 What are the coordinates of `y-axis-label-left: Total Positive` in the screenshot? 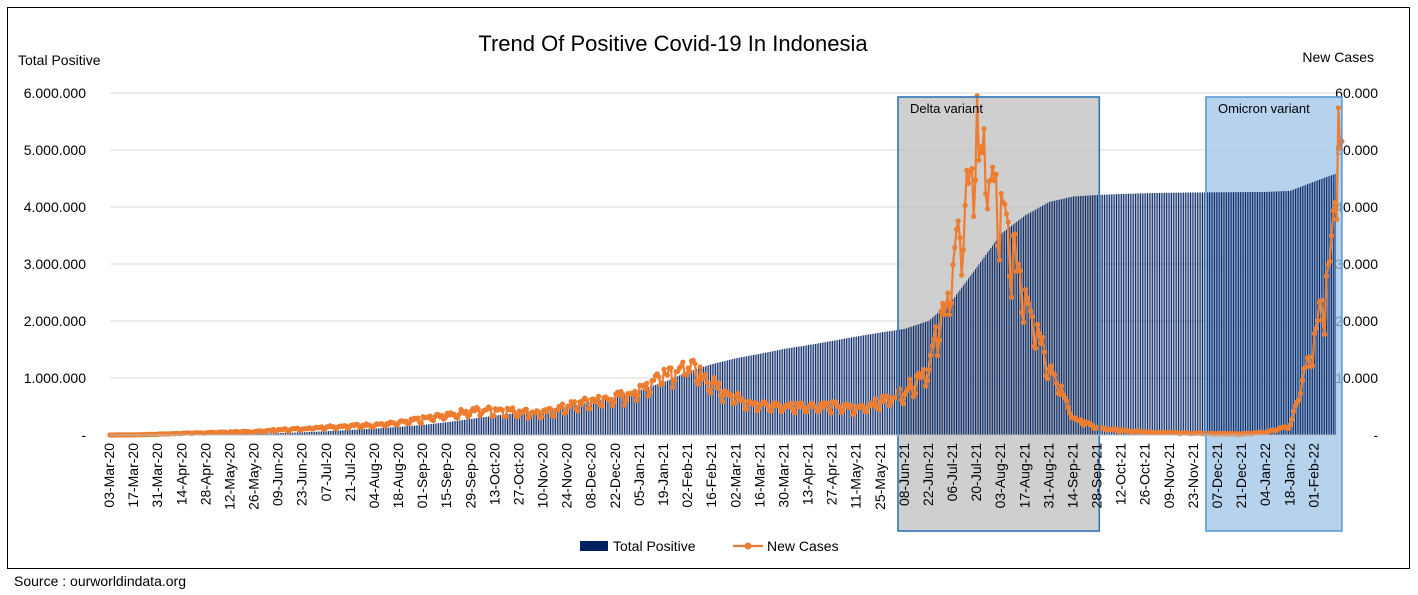 It's located at (59, 60).